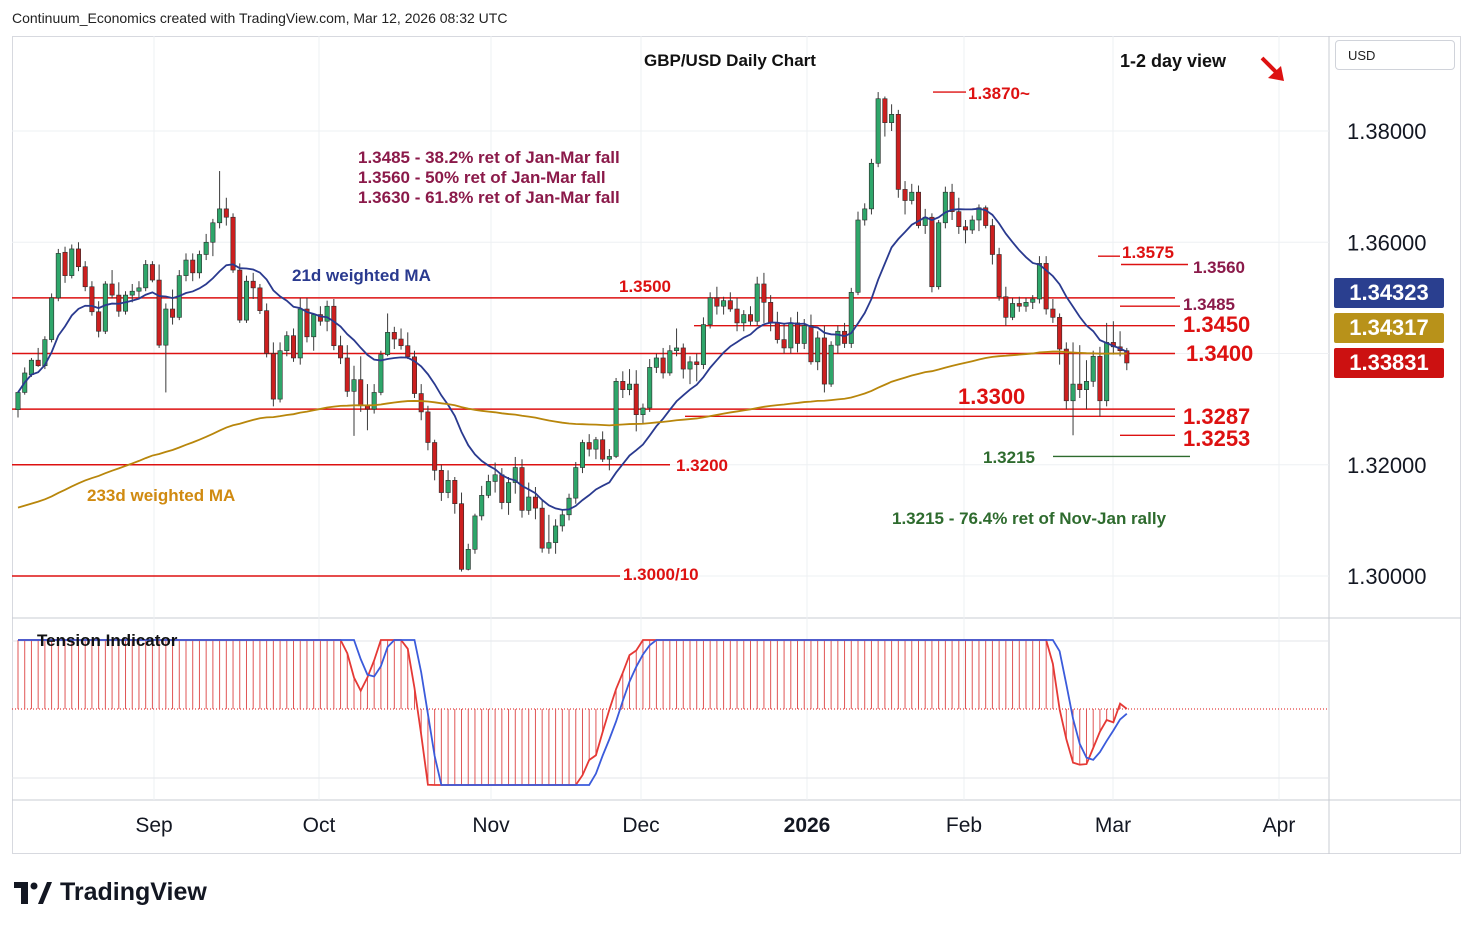  Describe the element at coordinates (1389, 328) in the screenshot. I see `price-badge-ma233: 1.34317` at that location.